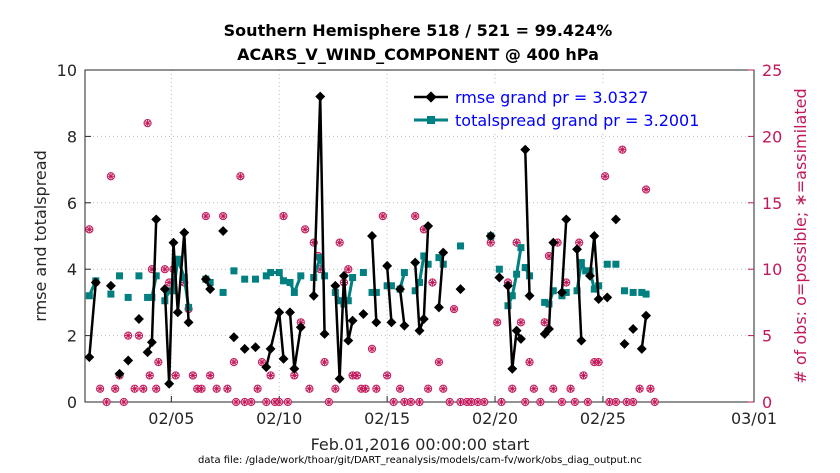  I want to click on y-left-tick-label: 0, so click(72, 402).